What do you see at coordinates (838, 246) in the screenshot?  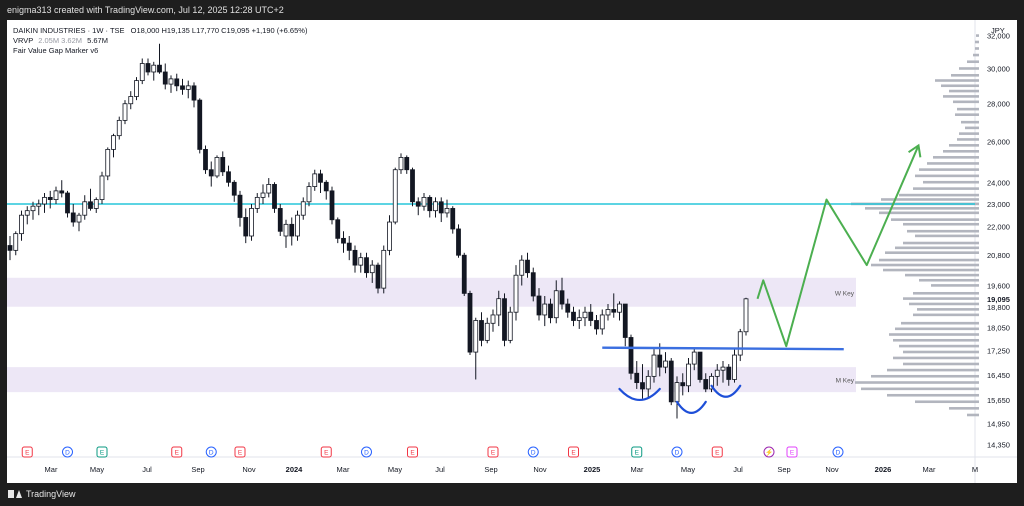 I see `projection-path-drawing` at bounding box center [838, 246].